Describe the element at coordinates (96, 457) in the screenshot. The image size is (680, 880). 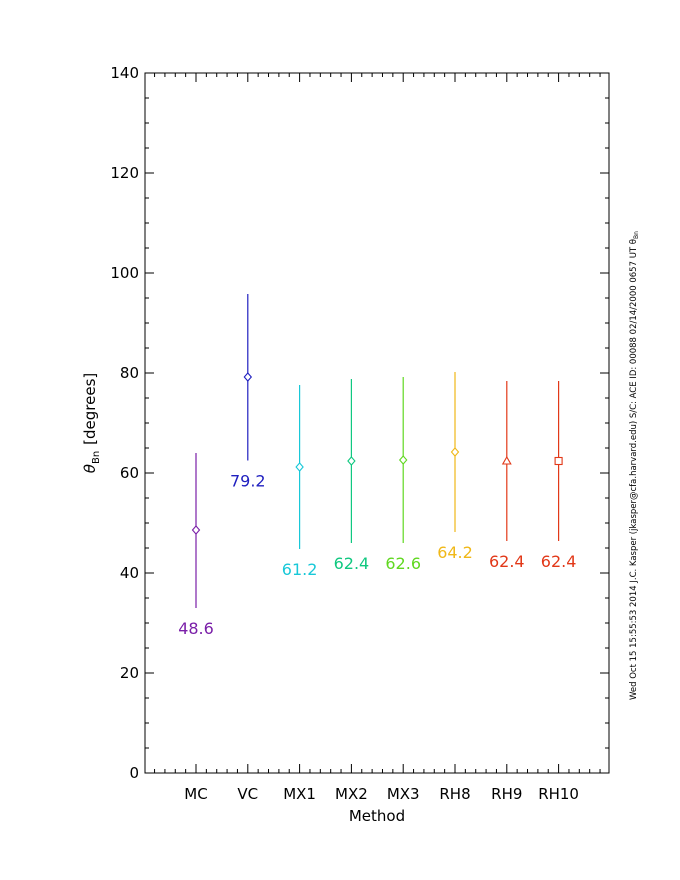
I see `y-axis-subscript: Bn` at that location.